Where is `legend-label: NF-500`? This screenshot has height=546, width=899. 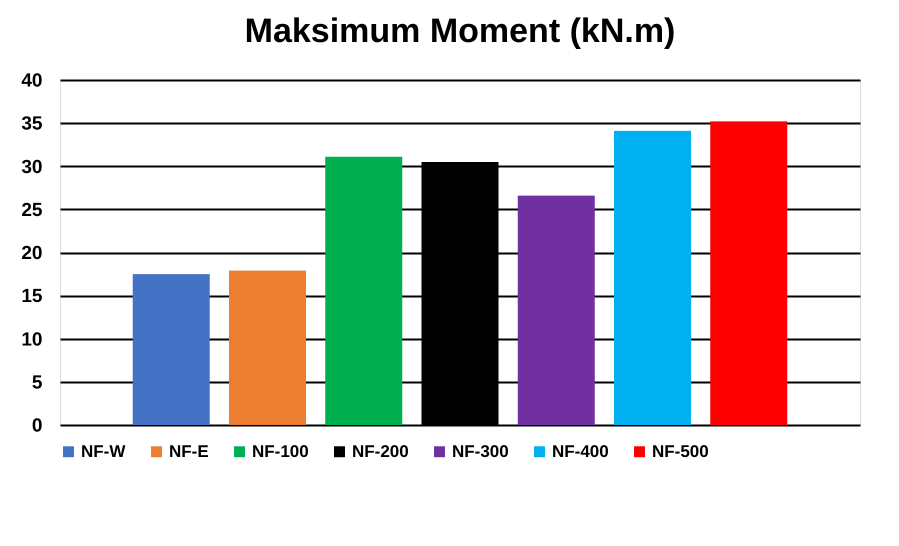 legend-label: NF-500 is located at coordinates (680, 451).